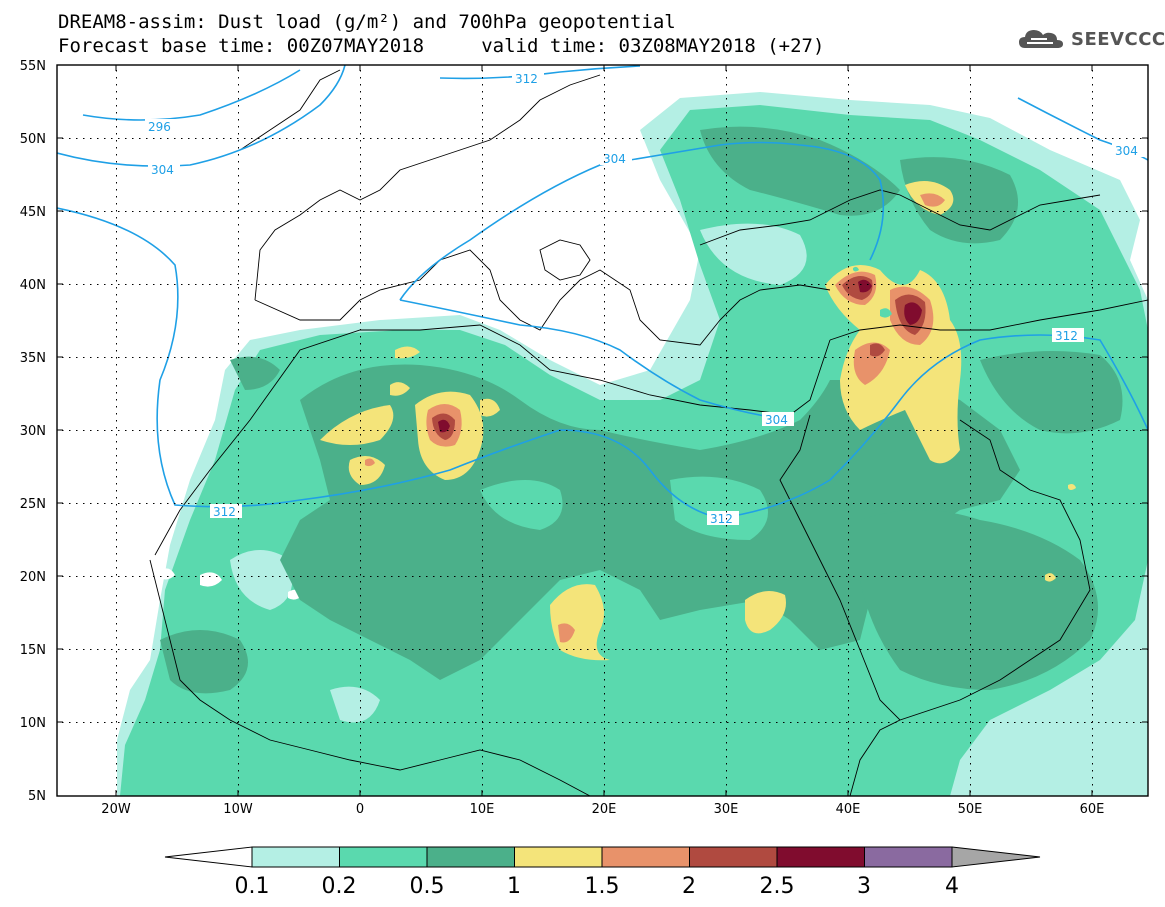 The image size is (1165, 907). Describe the element at coordinates (37, 796) in the screenshot. I see `lat-label: 5N` at that location.